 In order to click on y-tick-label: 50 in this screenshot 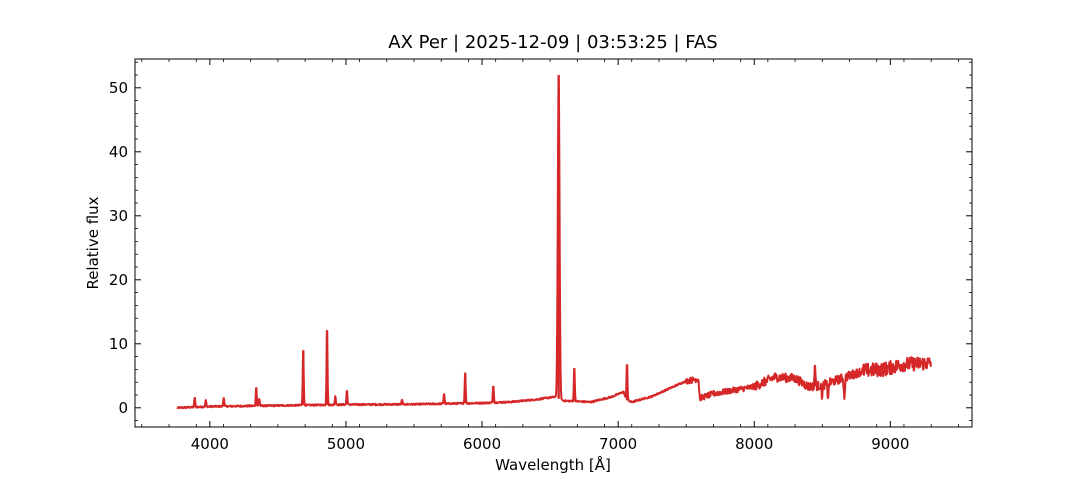, I will do `click(118, 88)`.